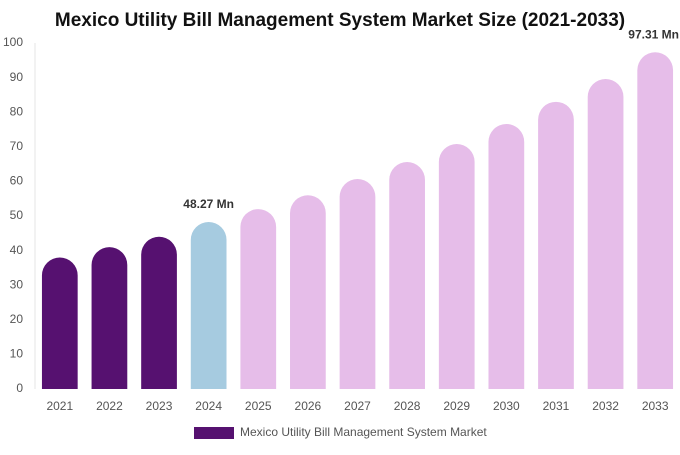  What do you see at coordinates (208, 204) in the screenshot?
I see `value-label: 48.27 Mn` at bounding box center [208, 204].